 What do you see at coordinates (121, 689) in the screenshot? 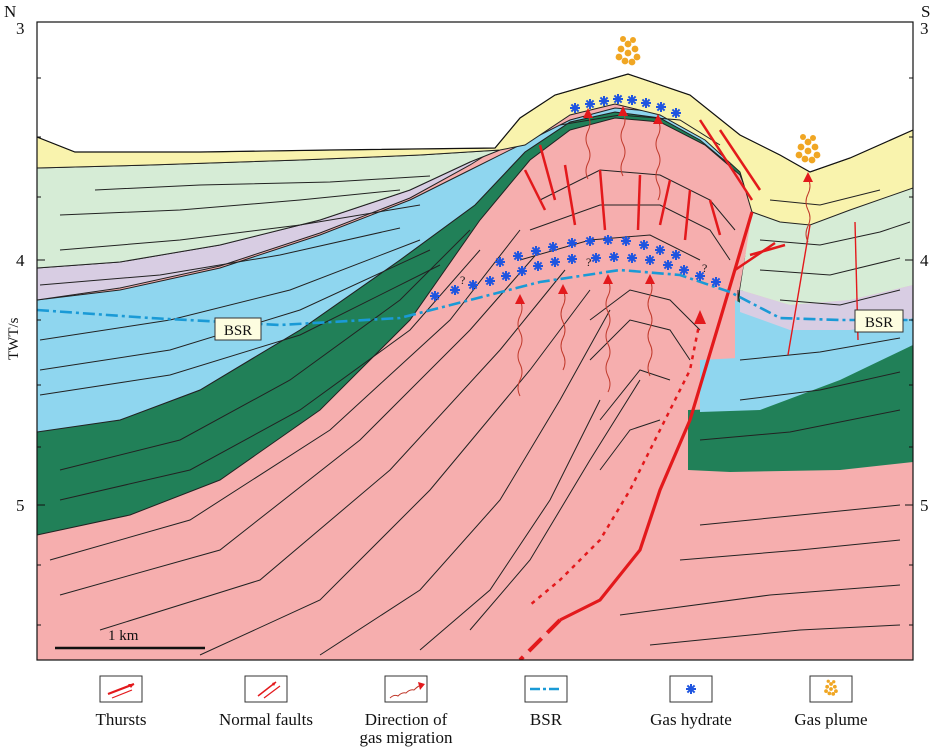
I see `legend-thrusts-symbol` at bounding box center [121, 689].